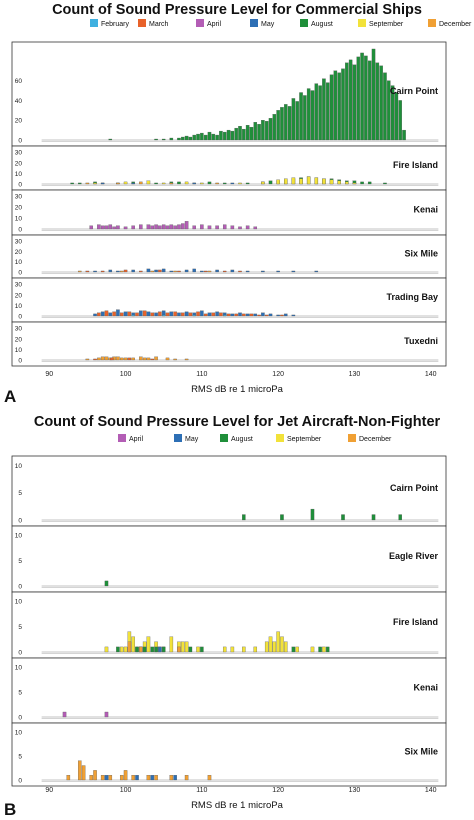 This screenshot has width=474, height=820. What do you see at coordinates (217, 183) in the screenshot?
I see `panel-a-subplot-fire-island-bar-december` at bounding box center [217, 183].